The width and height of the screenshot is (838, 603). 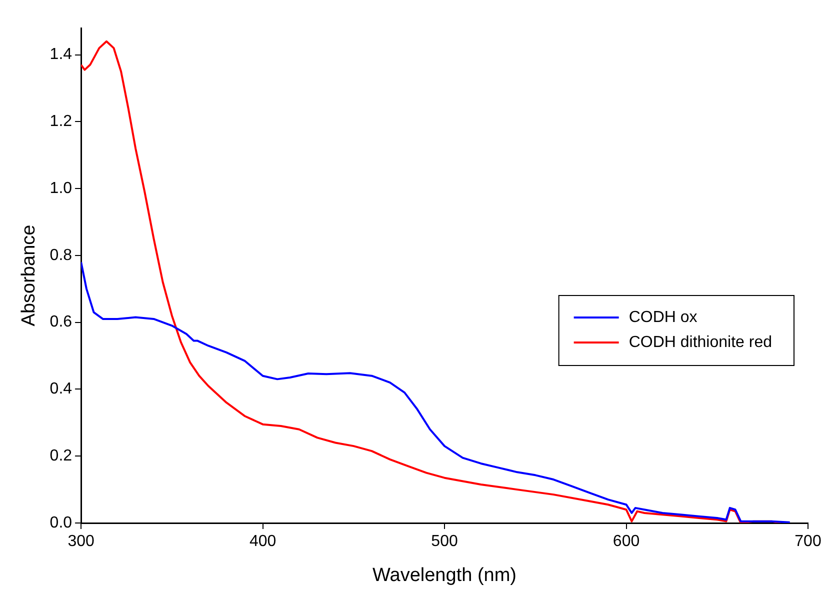 What do you see at coordinates (61, 55) in the screenshot?
I see `y-tick-label: 1.4` at bounding box center [61, 55].